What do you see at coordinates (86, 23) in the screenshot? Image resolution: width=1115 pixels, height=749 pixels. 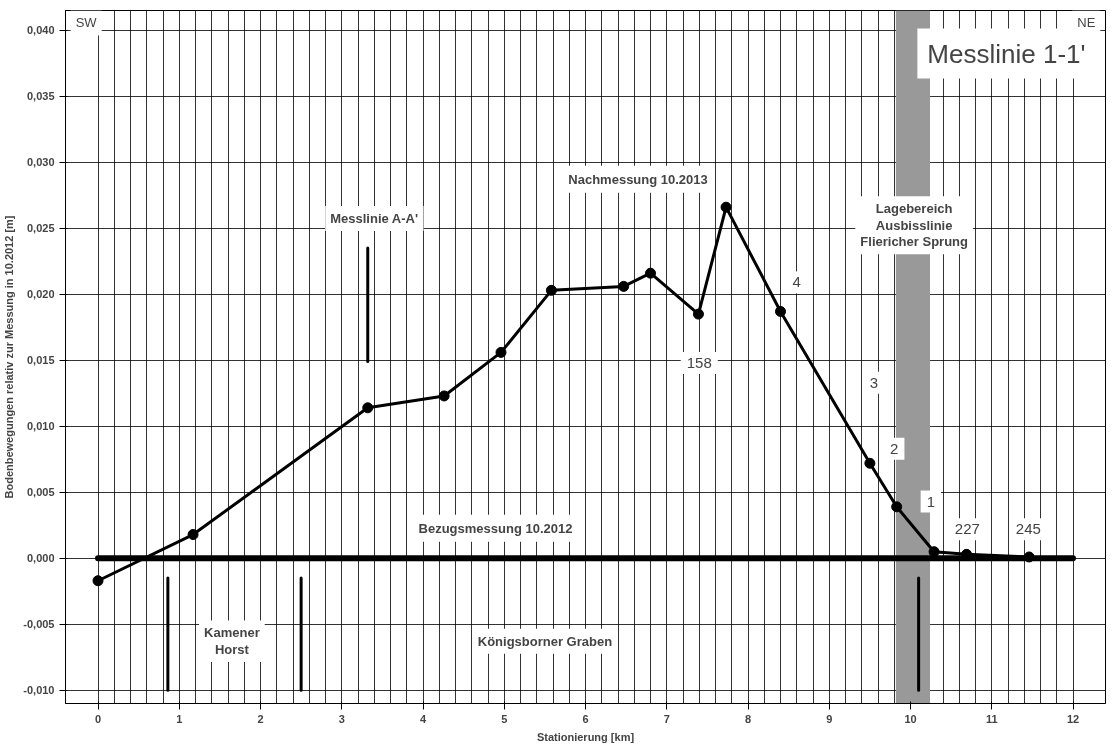 I see `annotation: SW` at bounding box center [86, 23].